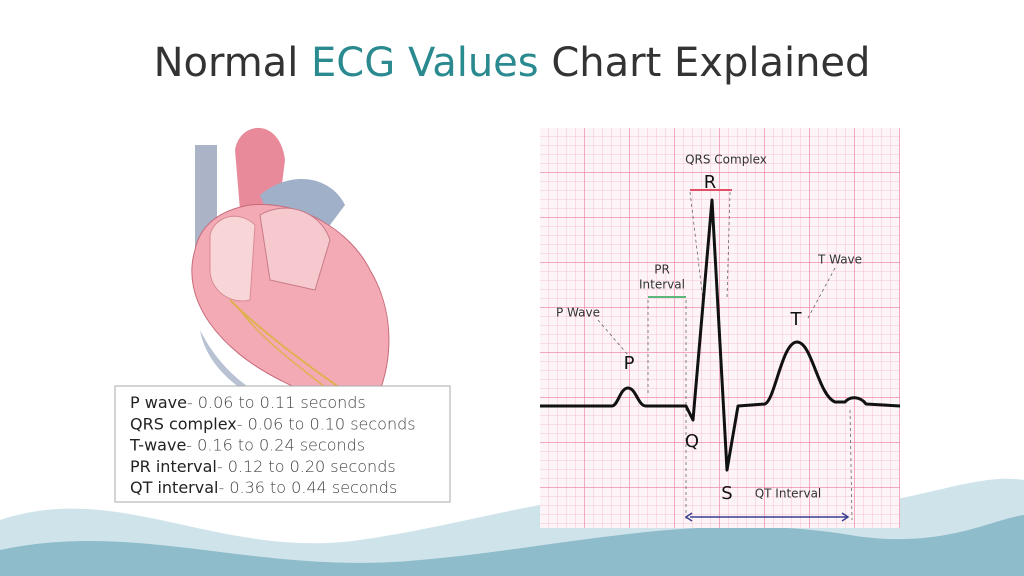 Image resolution: width=1024 pixels, height=576 pixels. I want to click on p-wave-label: P Wave, so click(578, 313).